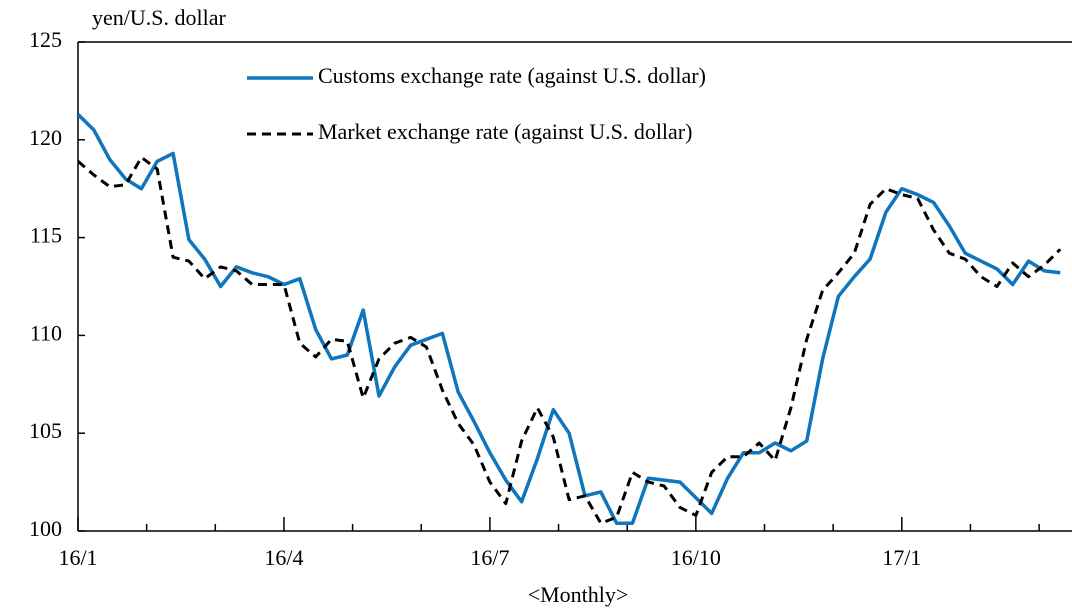  I want to click on x-tick-label: 16/1, so click(77, 557).